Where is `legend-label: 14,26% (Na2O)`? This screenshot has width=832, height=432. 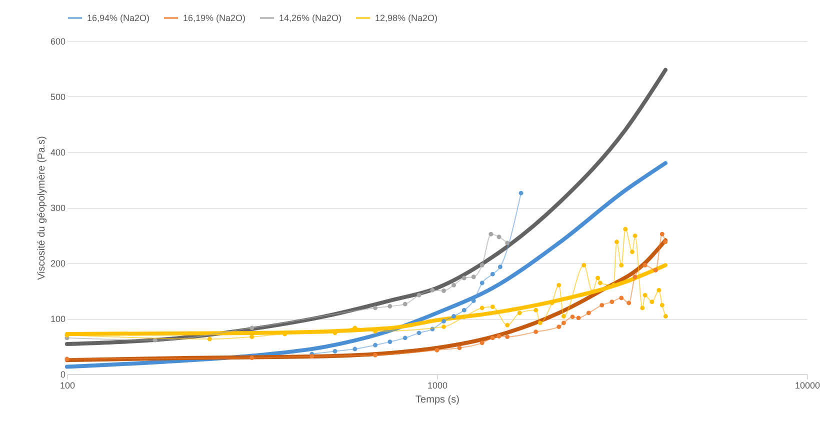 legend-label: 14,26% (Na2O) is located at coordinates (310, 18).